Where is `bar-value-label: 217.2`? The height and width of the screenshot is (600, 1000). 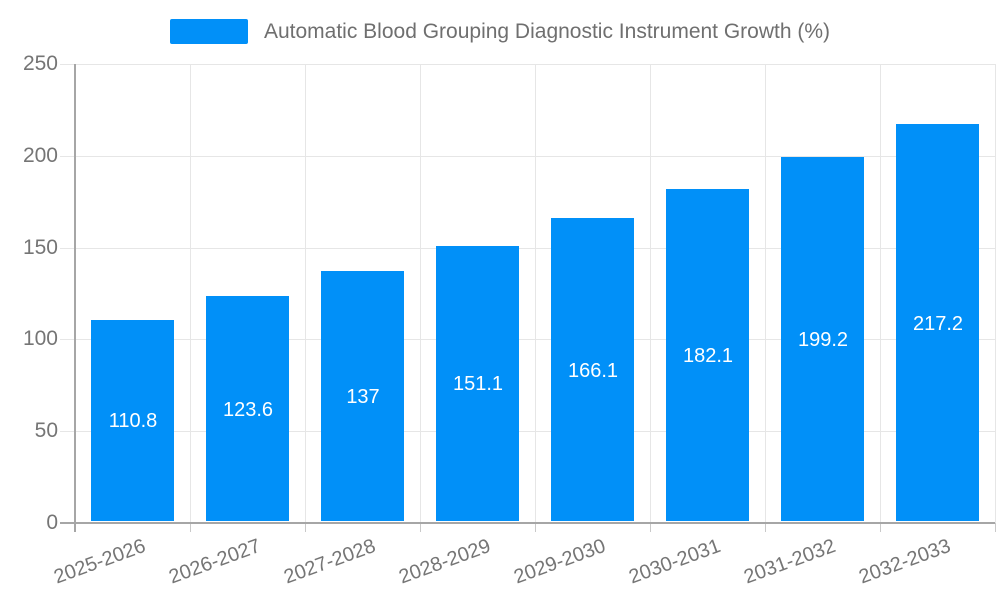 bar-value-label: 217.2 is located at coordinates (938, 324).